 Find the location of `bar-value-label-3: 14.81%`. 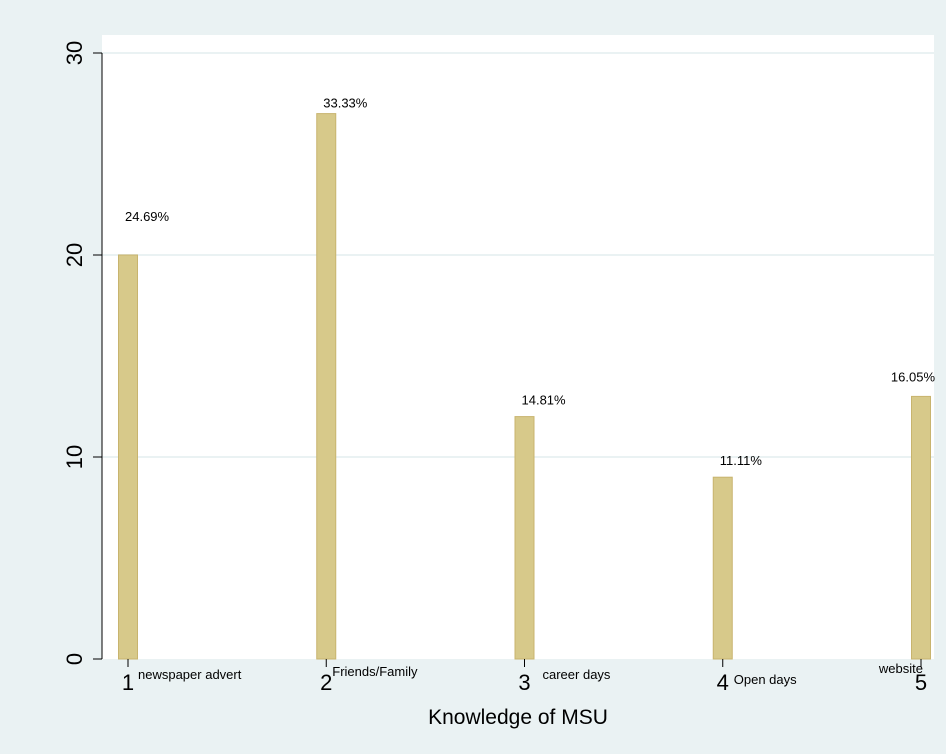

bar-value-label-3: 14.81% is located at coordinates (544, 400).